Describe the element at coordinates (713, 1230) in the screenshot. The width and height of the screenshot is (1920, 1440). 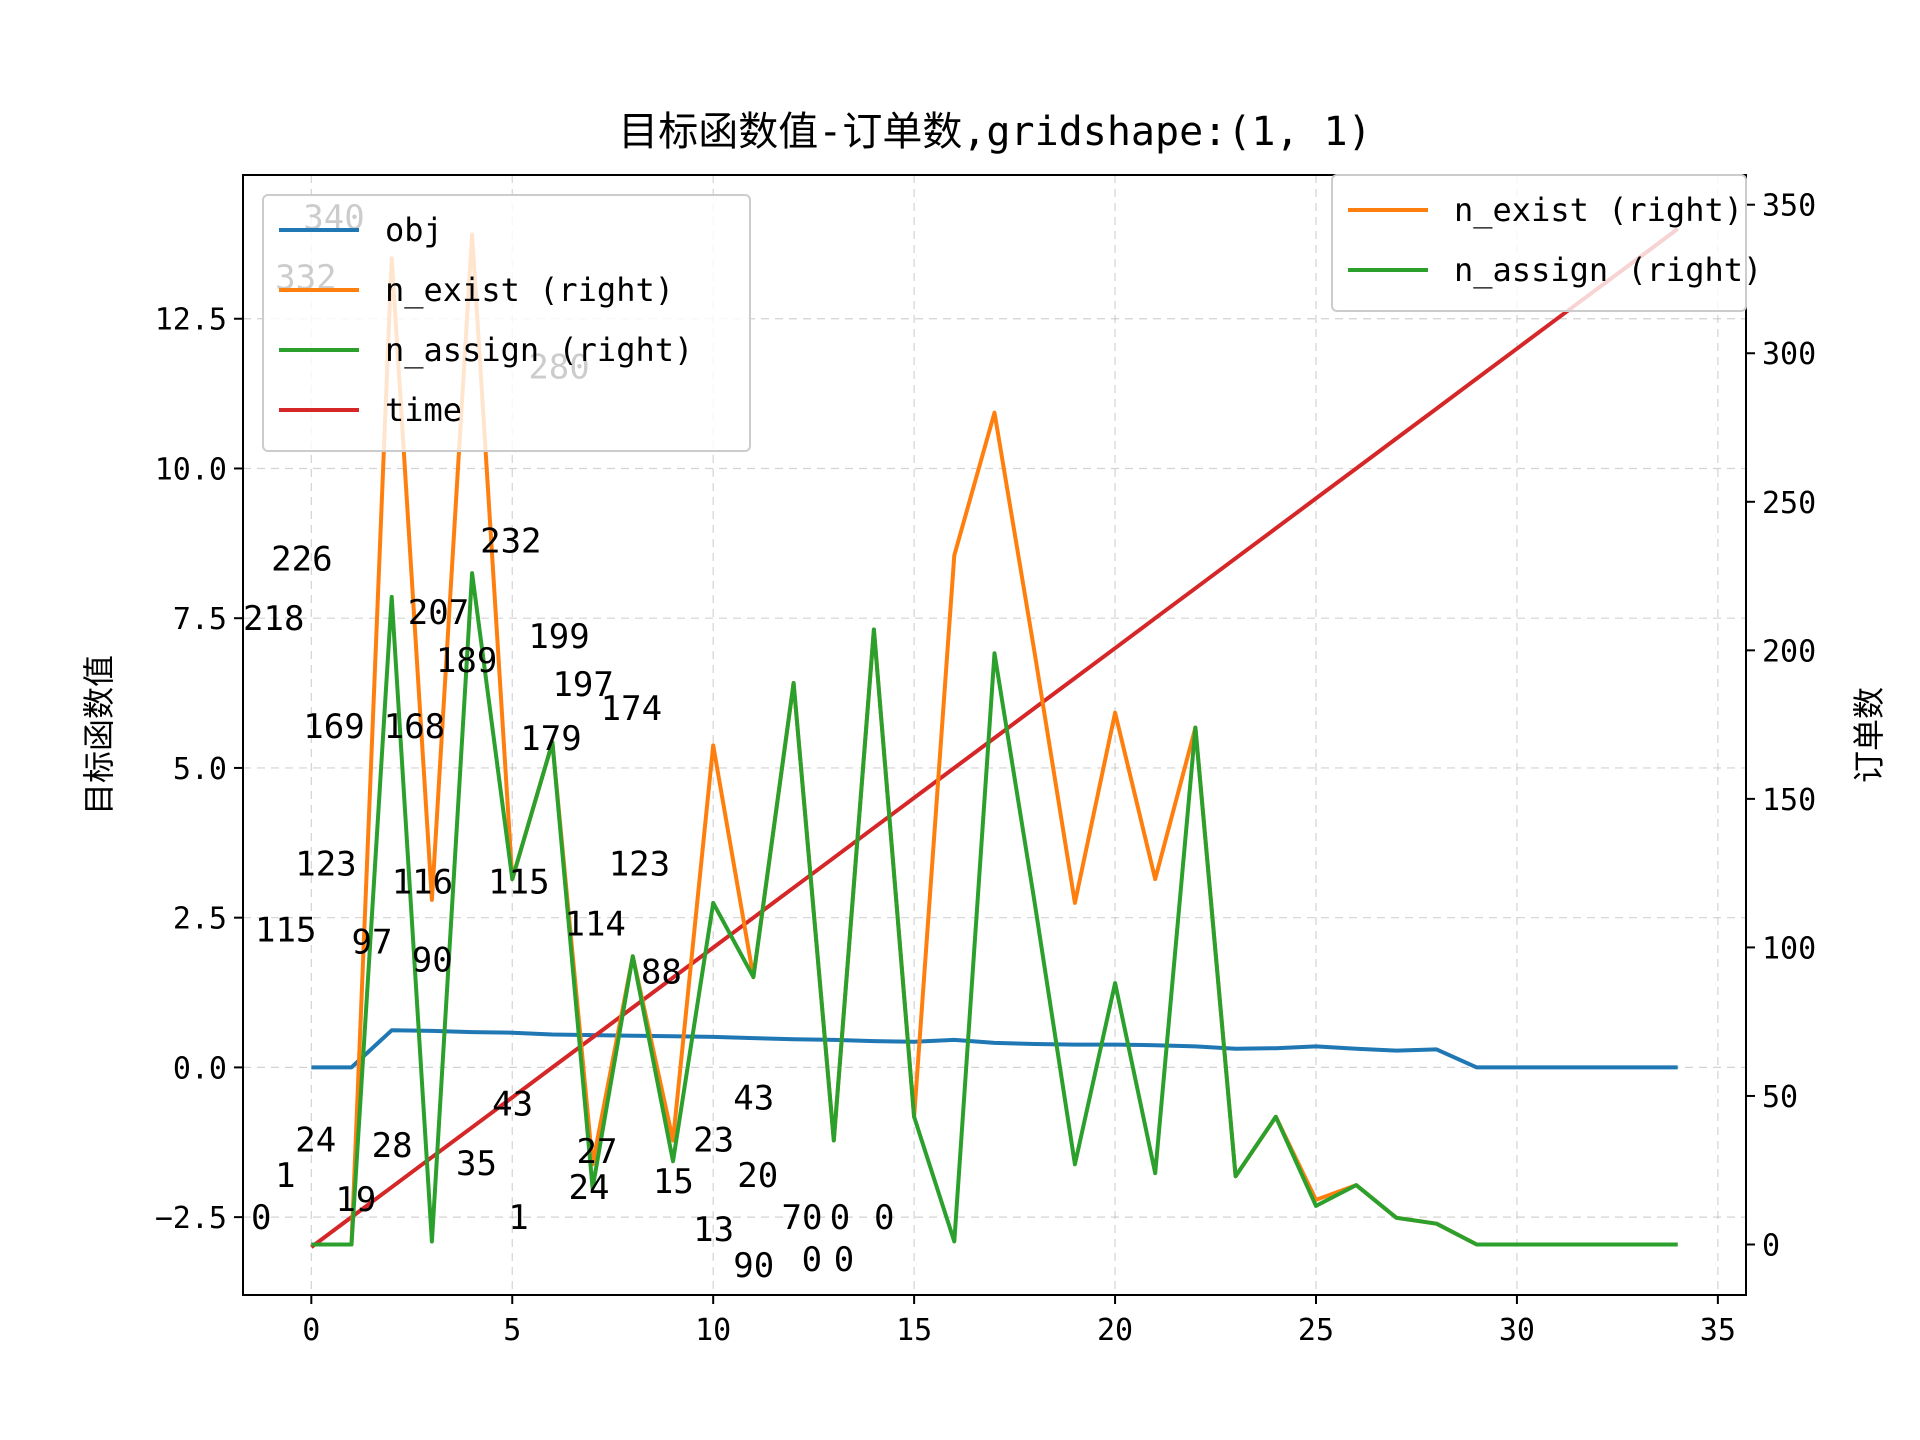
I see `data-label: 13` at that location.